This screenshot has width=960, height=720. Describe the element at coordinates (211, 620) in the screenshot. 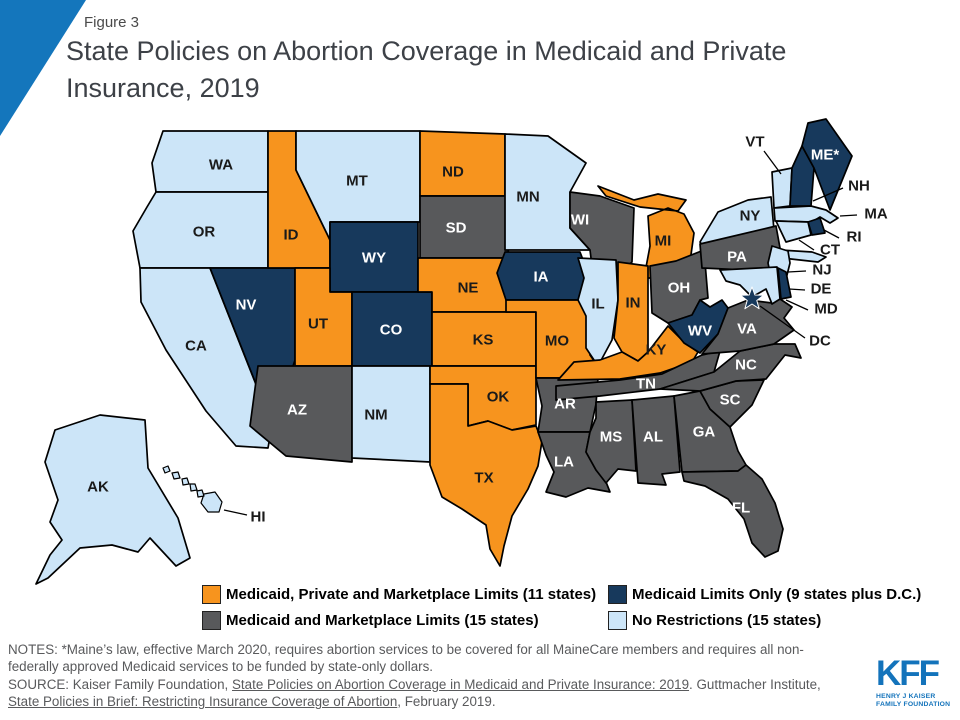

I see `legend-swatch-gray` at that location.